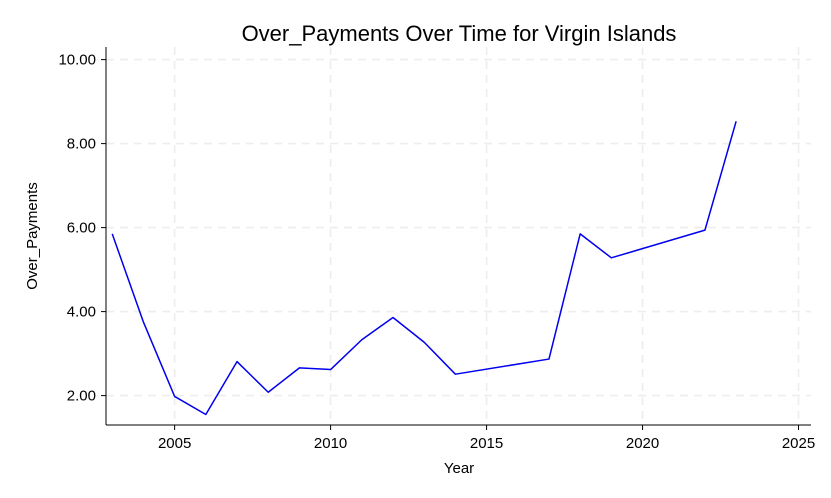  I want to click on x-tick-label-1: 2010, so click(330, 443).